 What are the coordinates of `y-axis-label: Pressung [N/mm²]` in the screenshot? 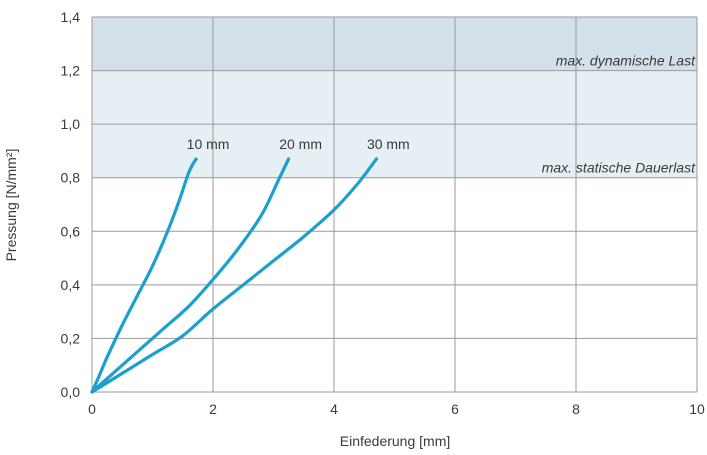 It's located at (11, 205).